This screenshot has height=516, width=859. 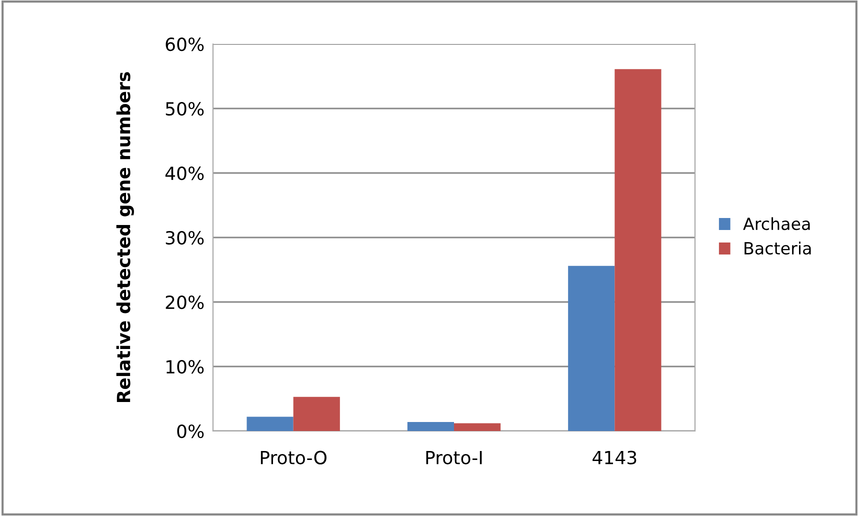 What do you see at coordinates (190, 431) in the screenshot?
I see `y-tick-label: 0%` at bounding box center [190, 431].